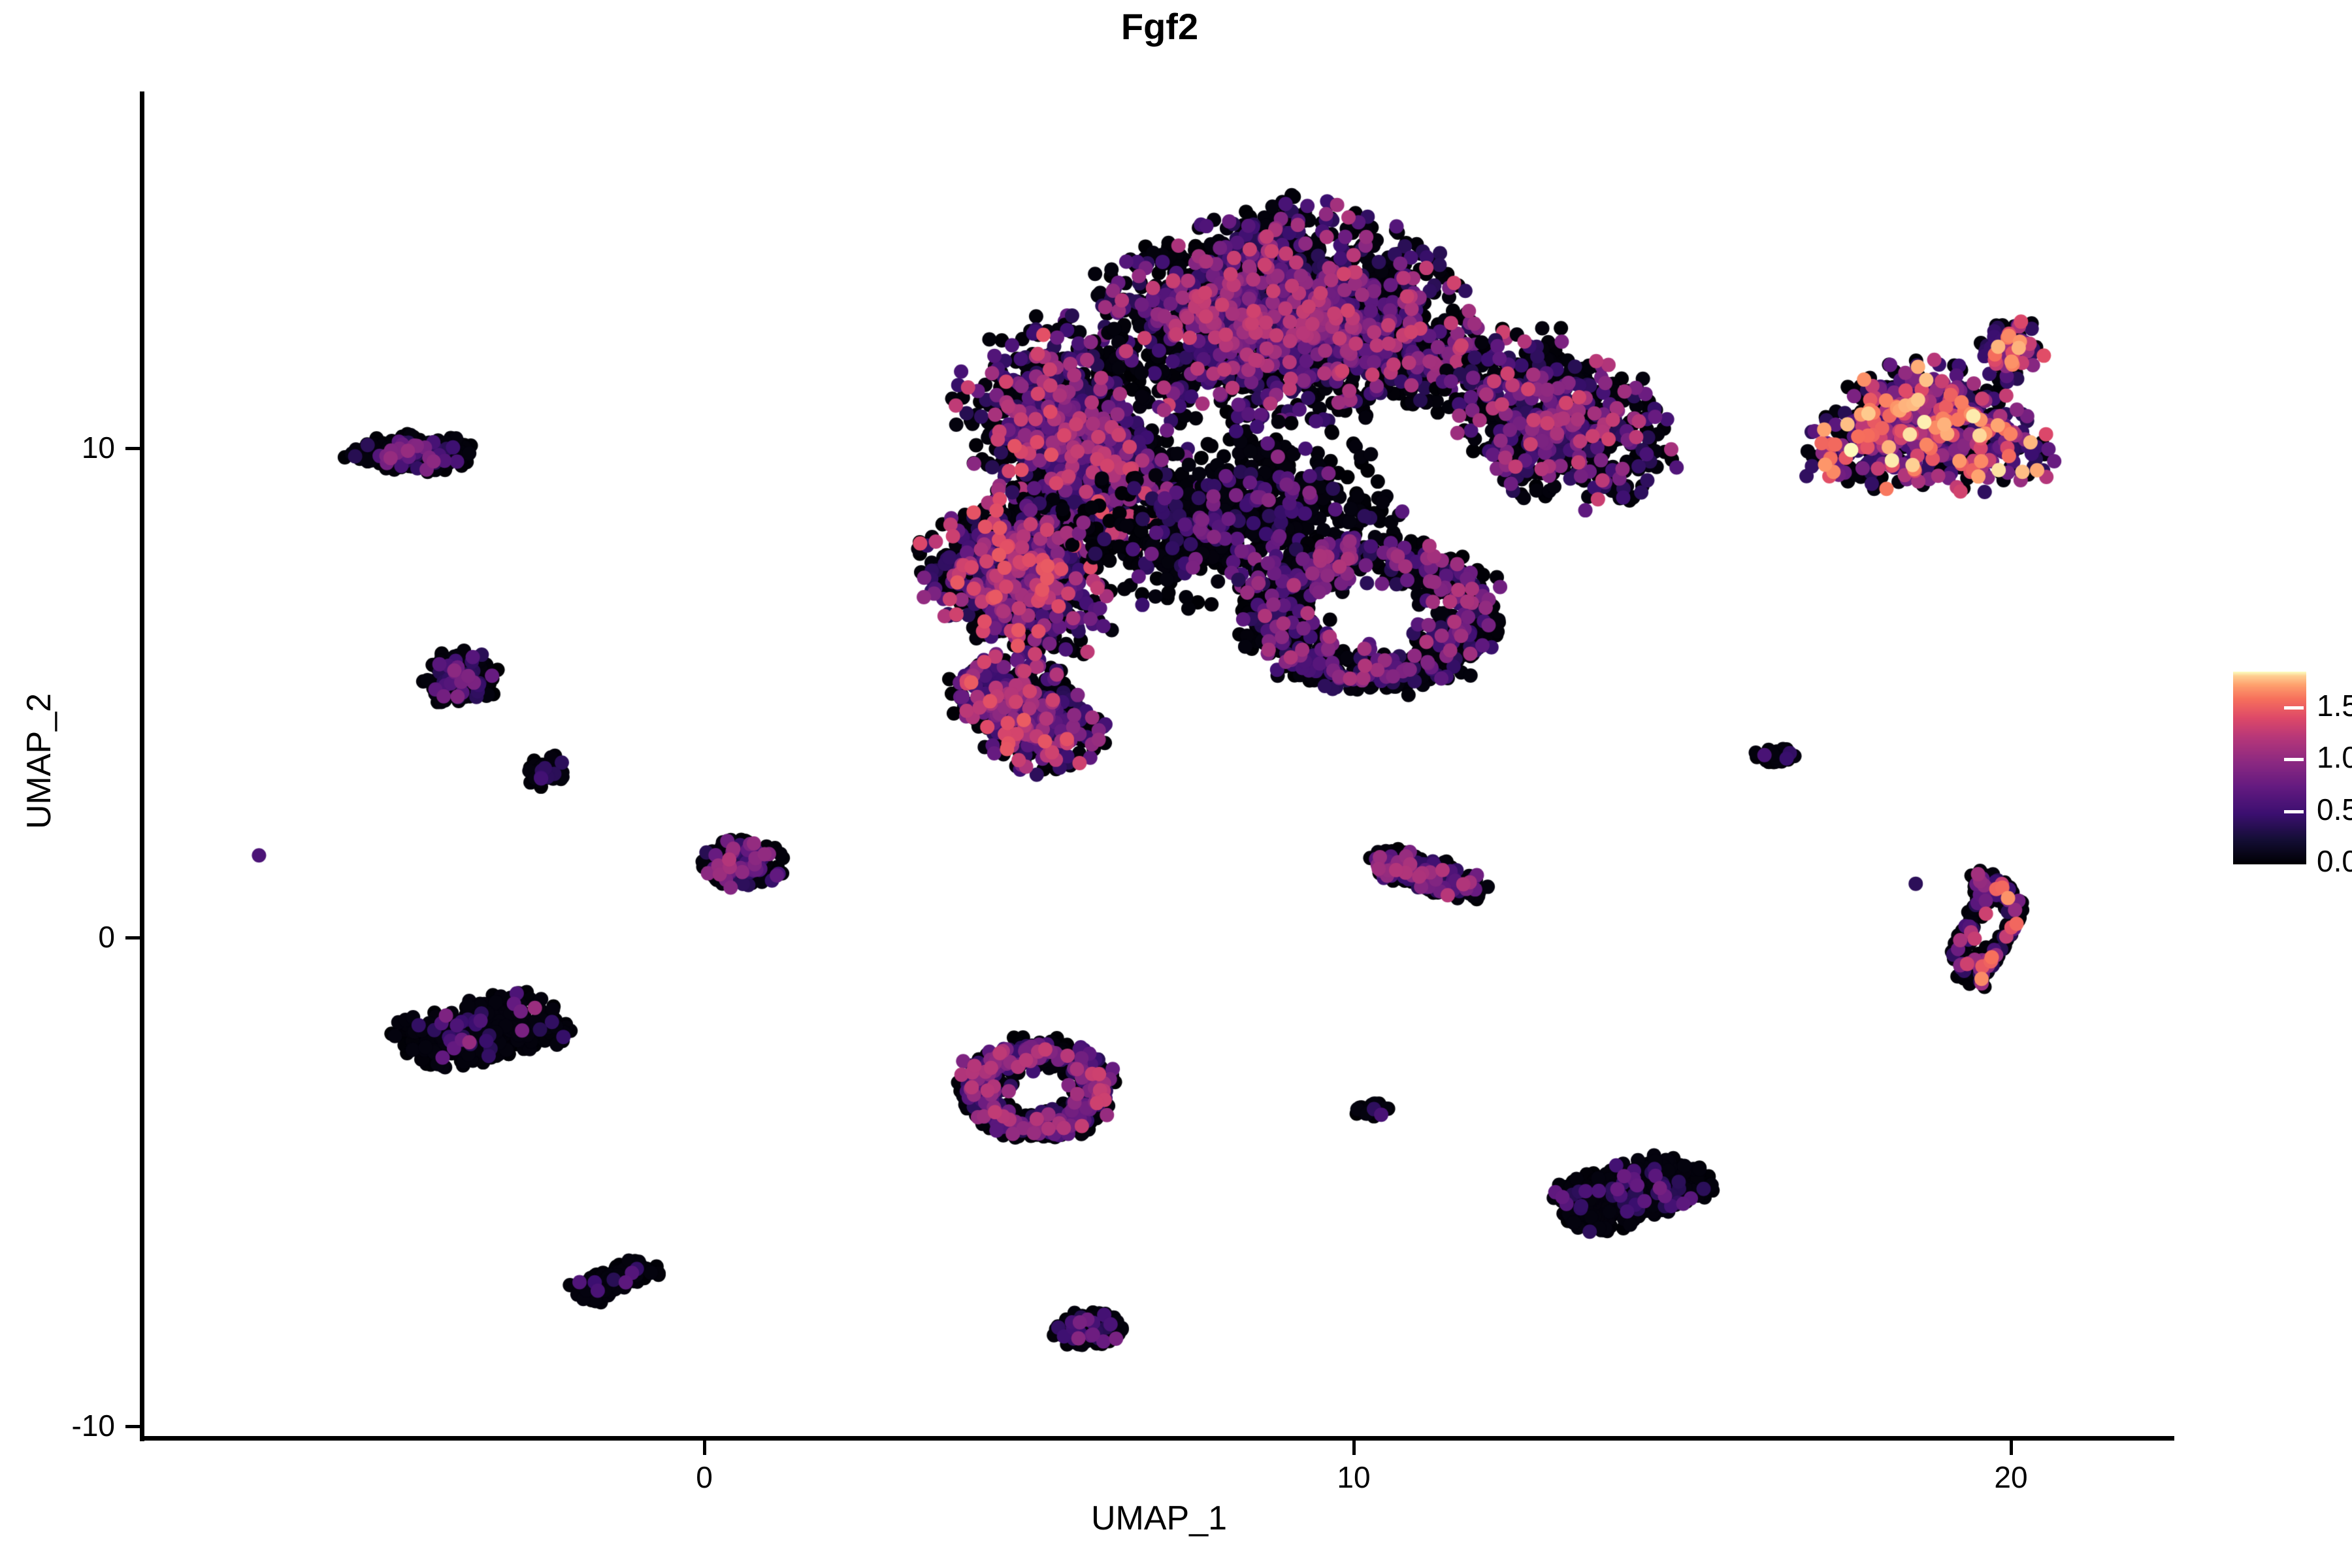  What do you see at coordinates (132, 1426) in the screenshot?
I see `y-tick-mark-neg10` at bounding box center [132, 1426].